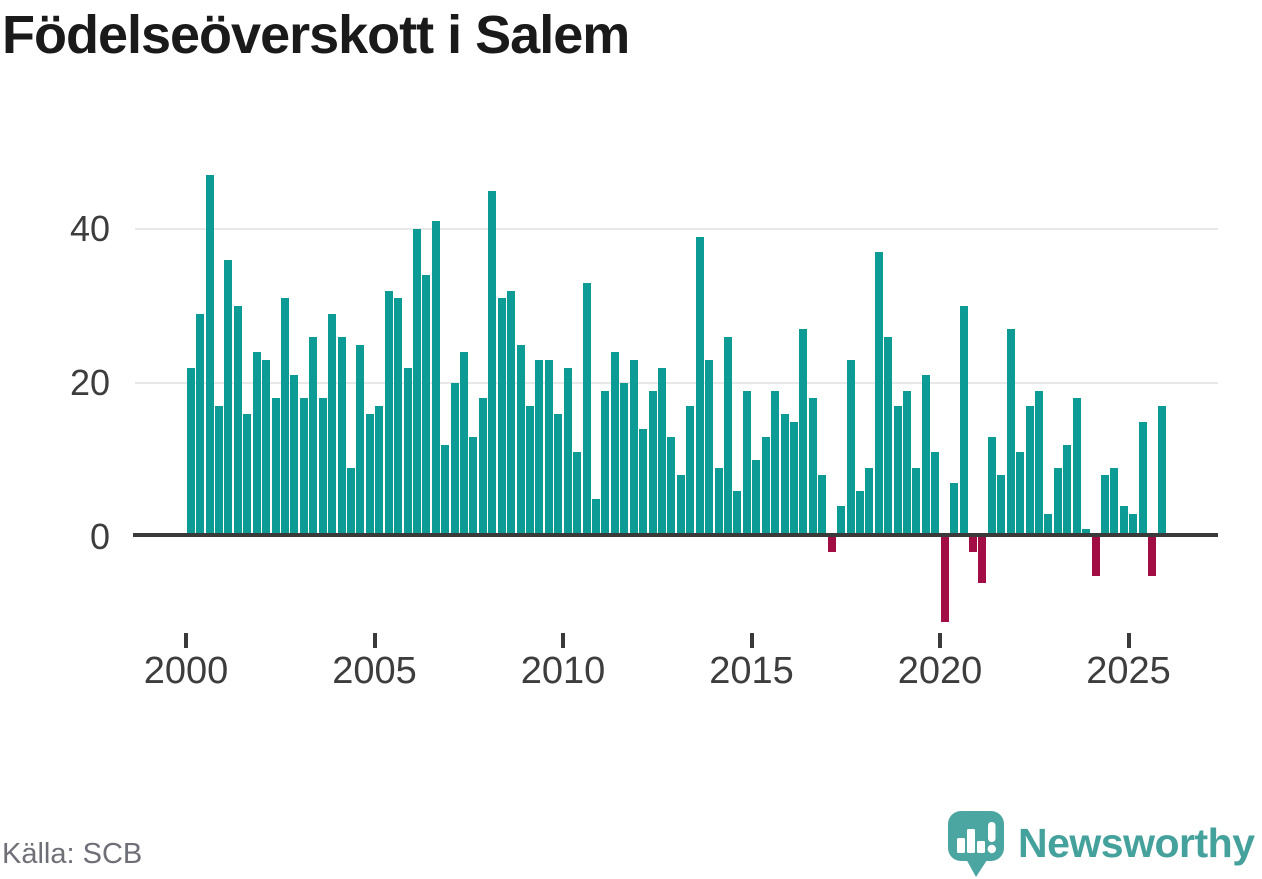 Image resolution: width=1262 pixels, height=879 pixels. Describe the element at coordinates (360, 440) in the screenshot. I see `bar-2004-q3` at that location.